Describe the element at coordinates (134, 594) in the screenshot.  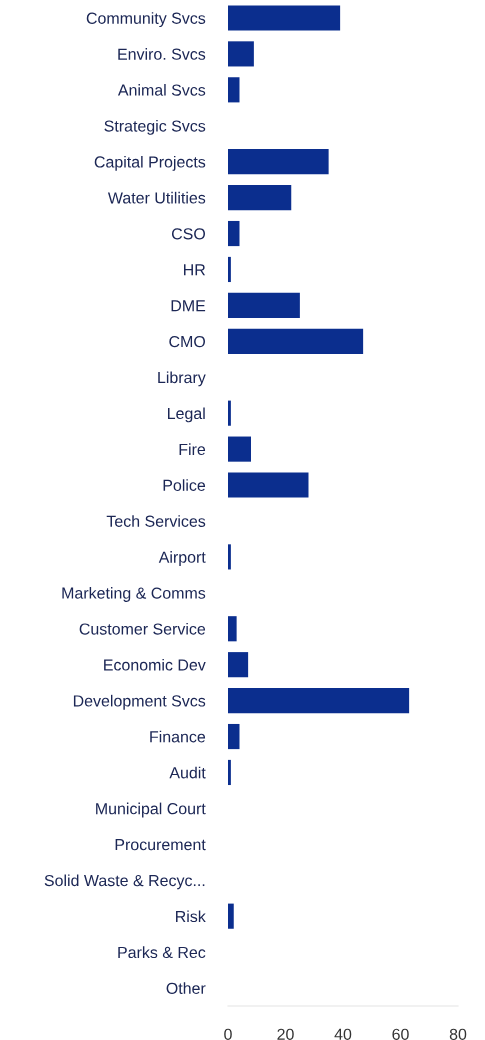
I see `y-tick-label: Marketing & Comms` at that location.